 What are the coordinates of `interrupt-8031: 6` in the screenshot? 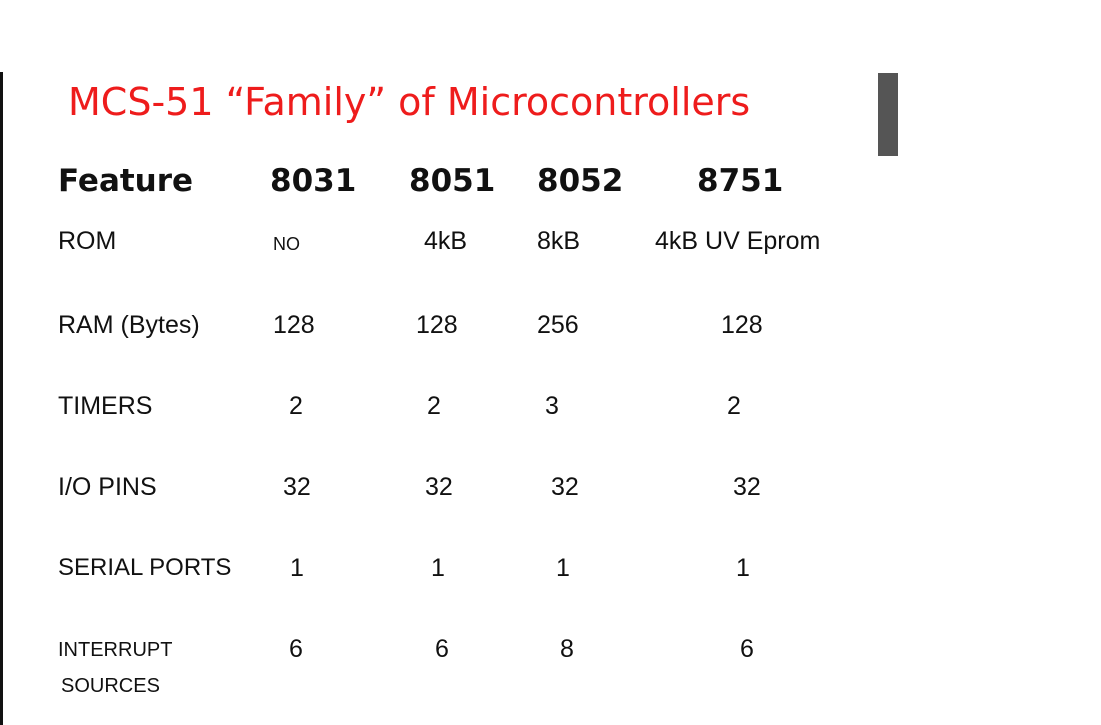 It's located at (296, 649).